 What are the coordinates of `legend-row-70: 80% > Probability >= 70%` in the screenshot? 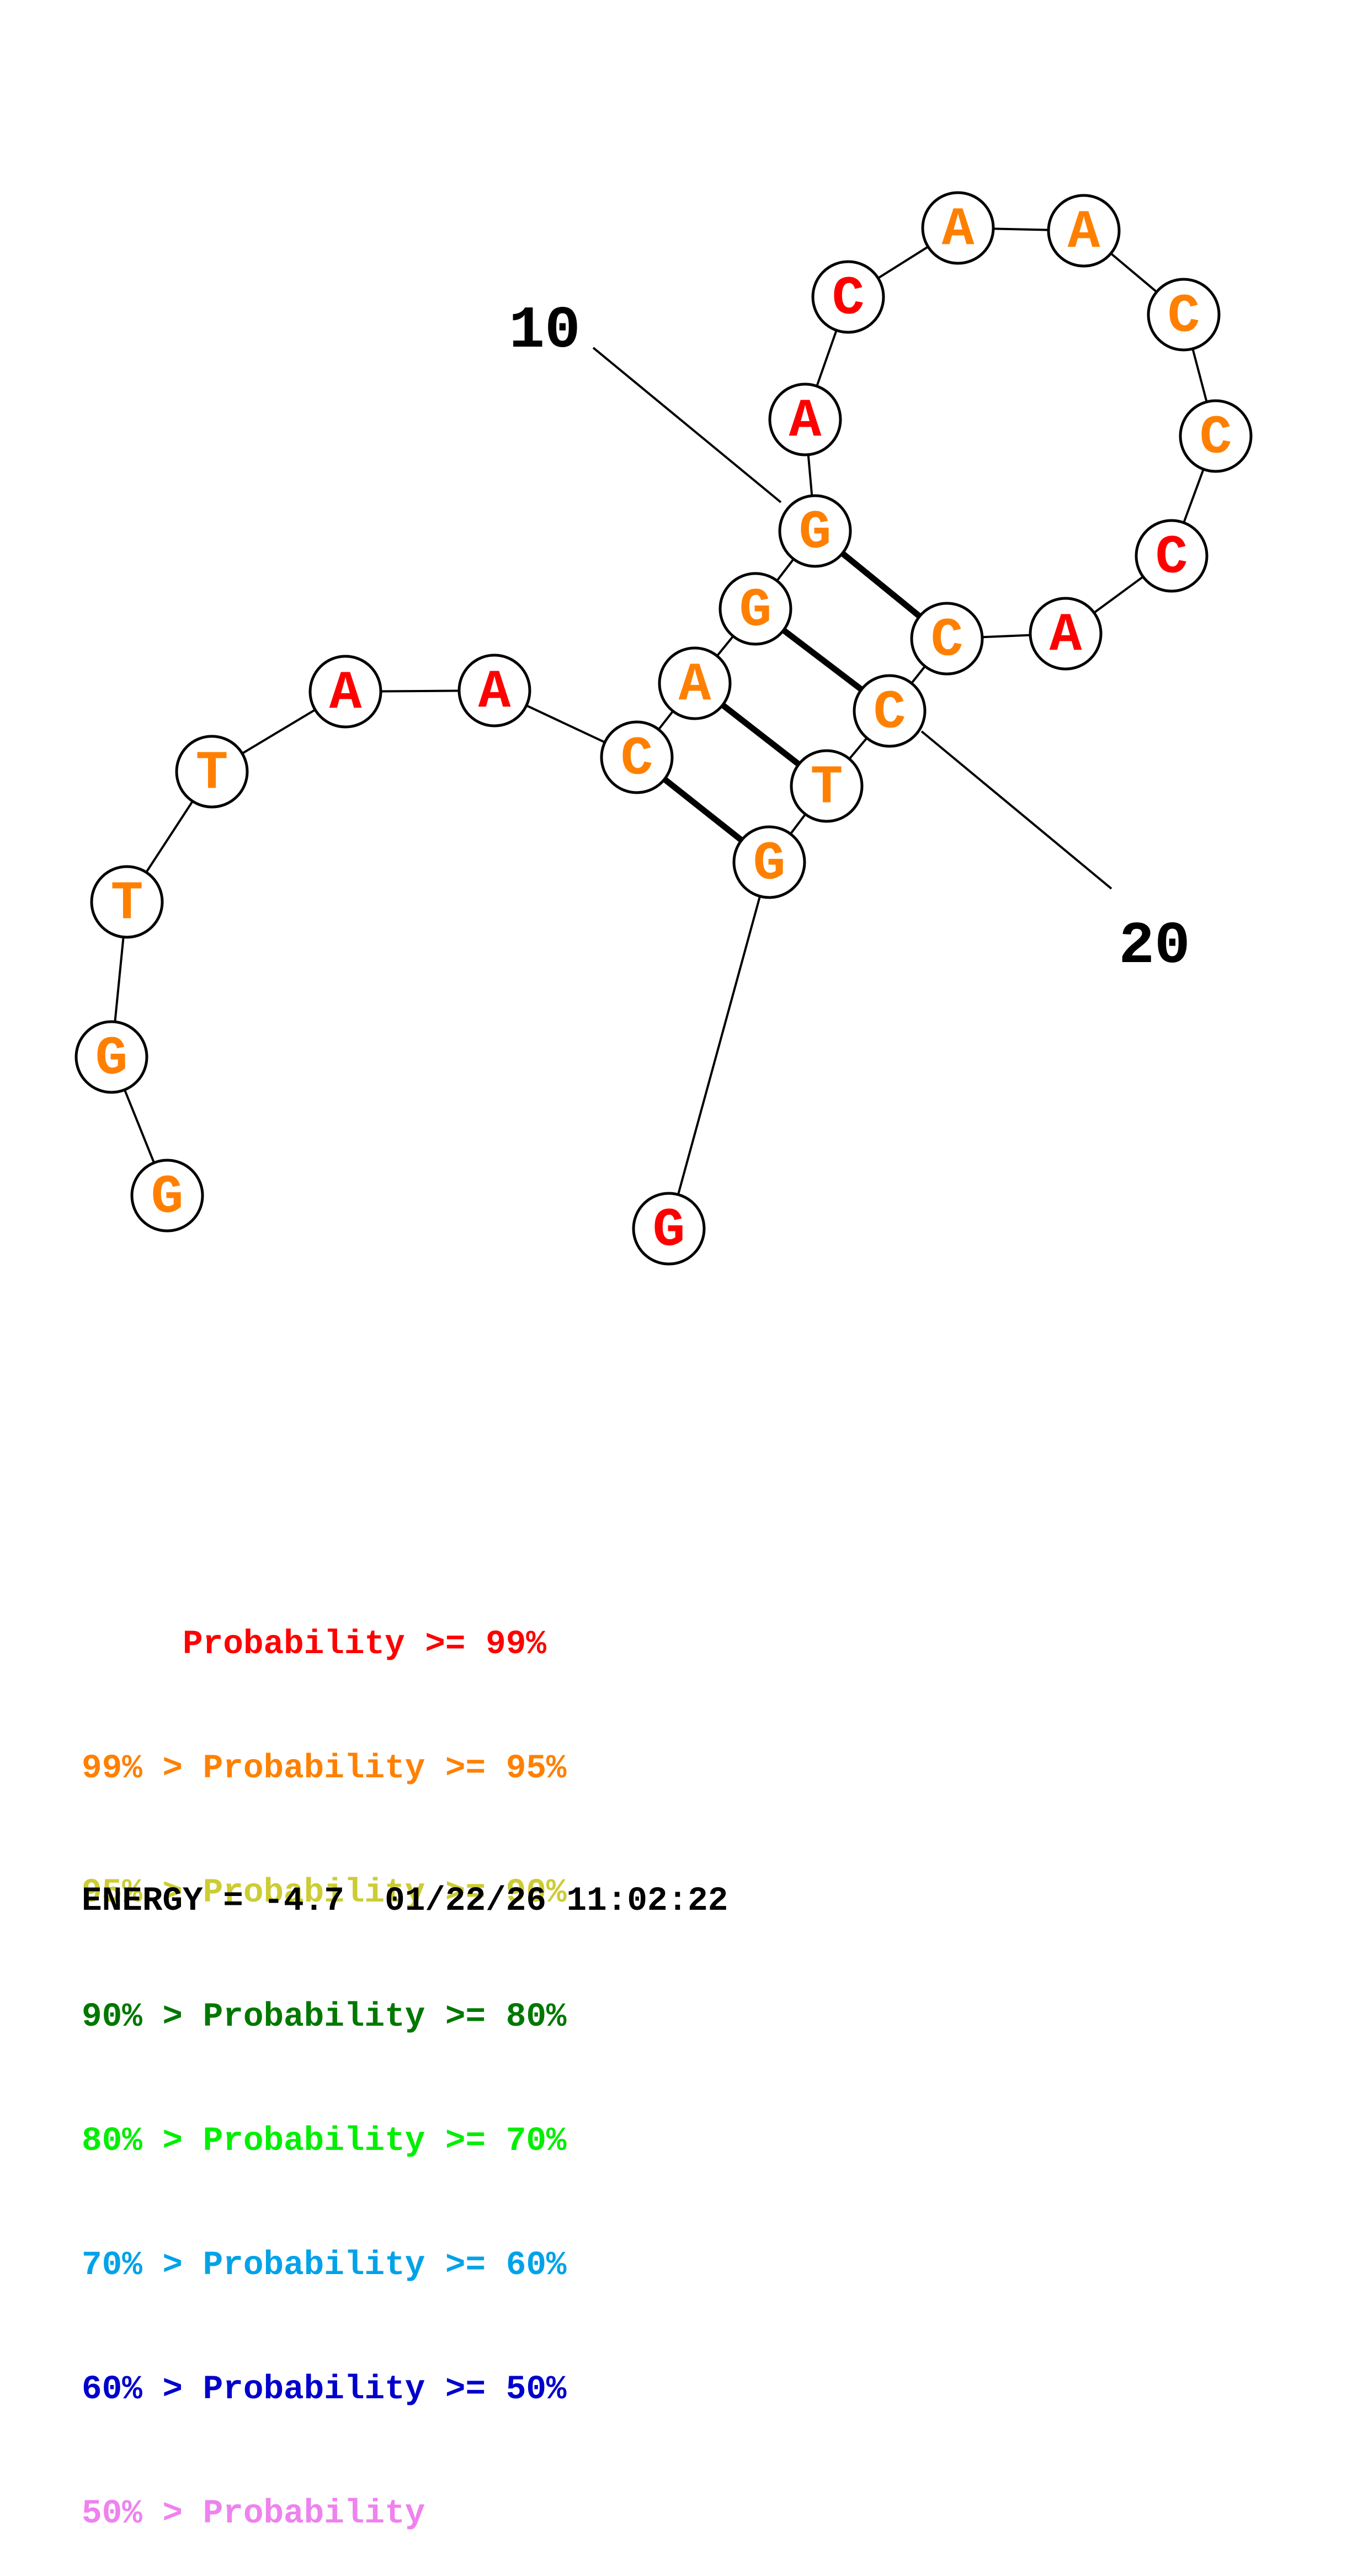 It's located at (325, 2141).